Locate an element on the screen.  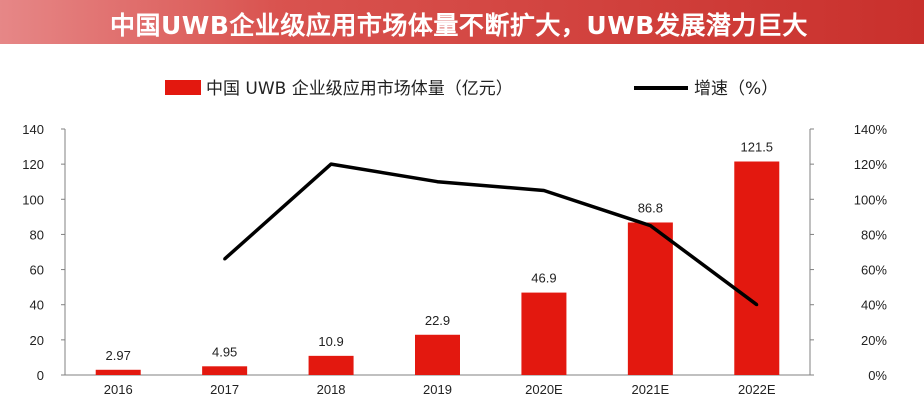
y-tick-label-right: 120% is located at coordinates (871, 164).